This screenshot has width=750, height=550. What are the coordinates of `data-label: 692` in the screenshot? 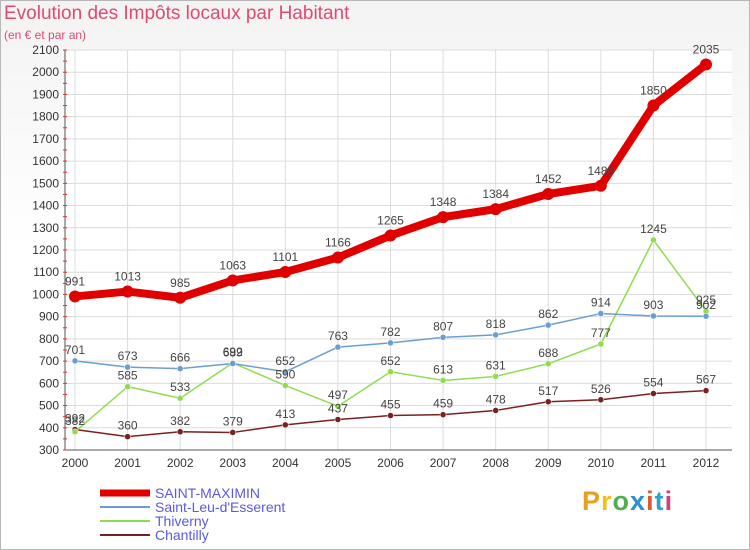 It's located at (233, 352).